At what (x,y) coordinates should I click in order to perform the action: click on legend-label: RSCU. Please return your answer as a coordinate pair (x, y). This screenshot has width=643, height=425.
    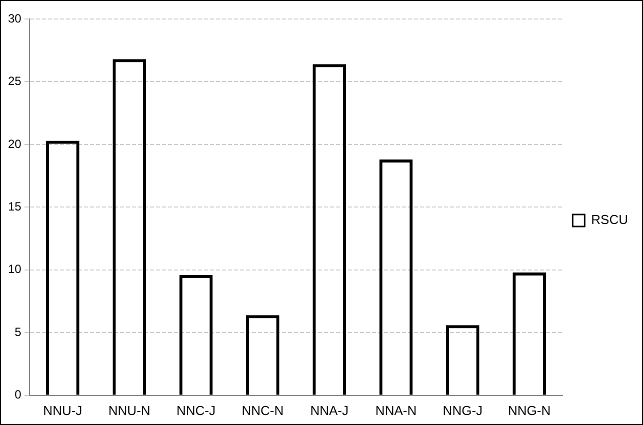
    Looking at the image, I should click on (609, 220).